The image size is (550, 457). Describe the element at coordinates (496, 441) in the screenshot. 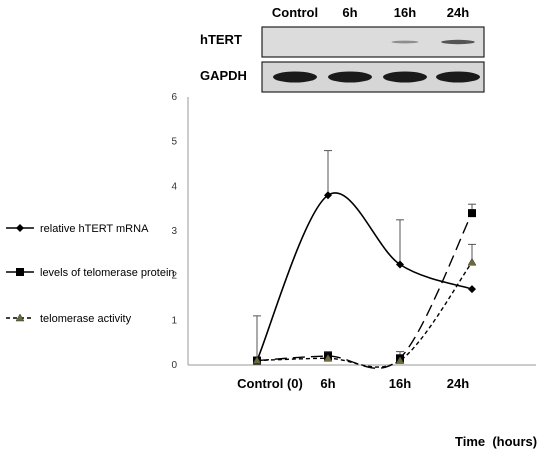

I see `x-axis-title: Time (hours)` at that location.